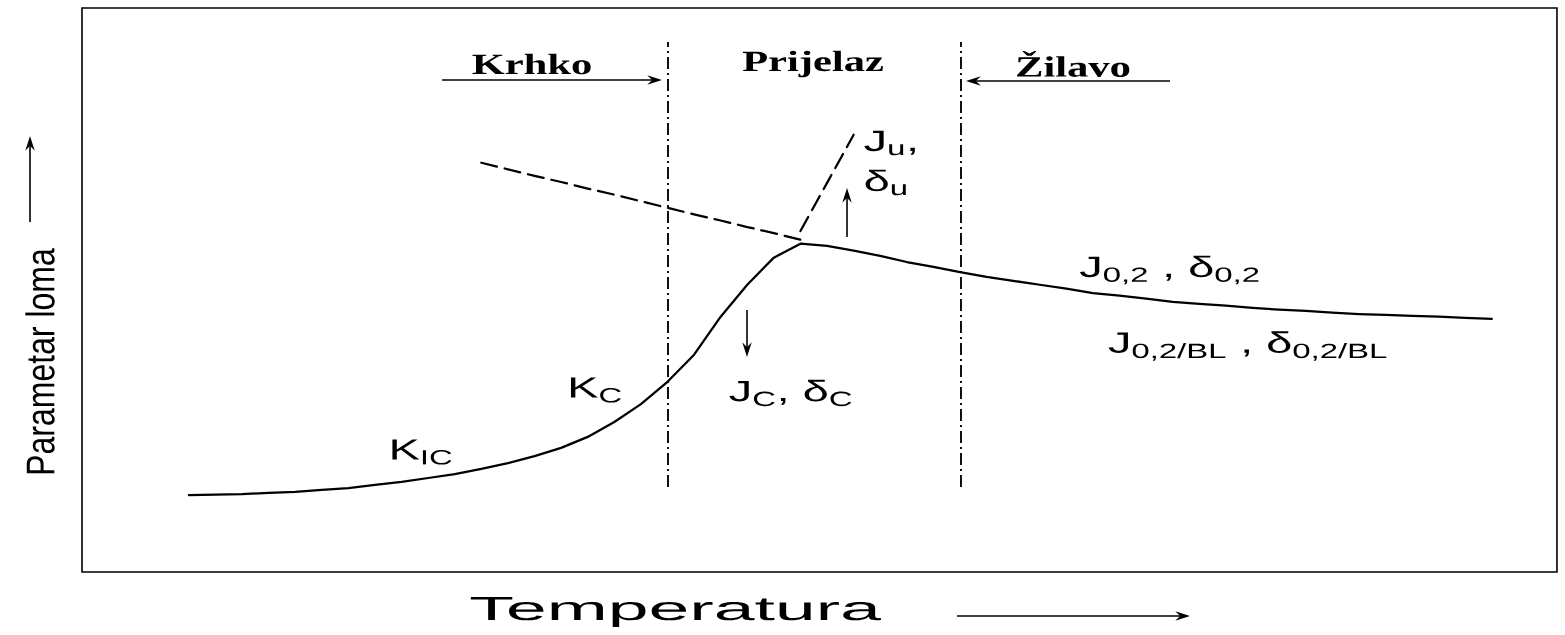  I want to click on annotation: J$_{u}$, δ$_{u}$, so click(889, 163).